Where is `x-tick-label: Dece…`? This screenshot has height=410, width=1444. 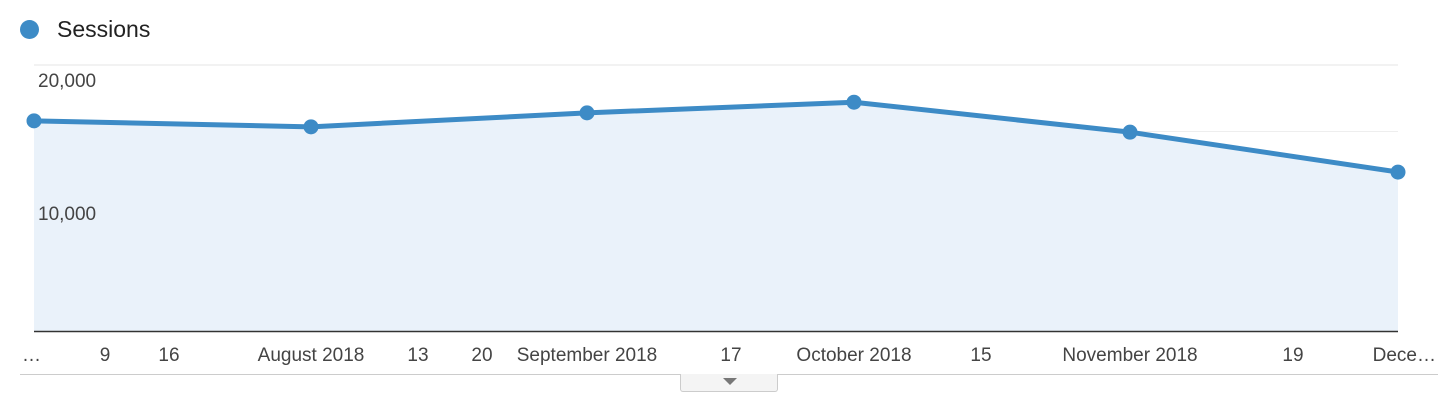
x-tick-label: Dece… is located at coordinates (1404, 355).